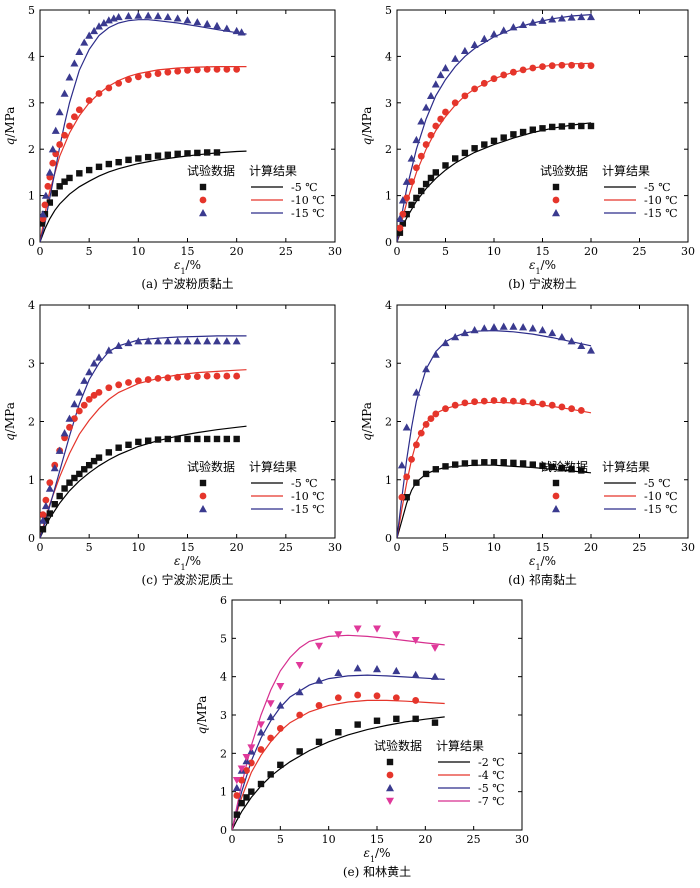  Describe the element at coordinates (494, 547) in the screenshot. I see `x-tick-label: 10` at that location.